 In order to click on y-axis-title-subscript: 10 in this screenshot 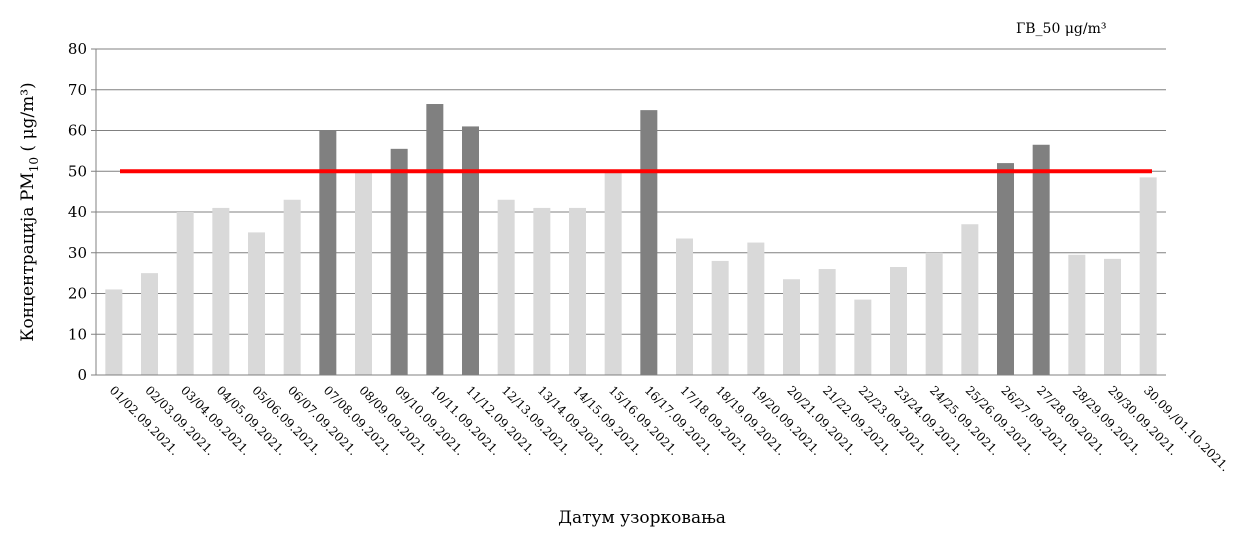, I will do `click(34, 164)`.